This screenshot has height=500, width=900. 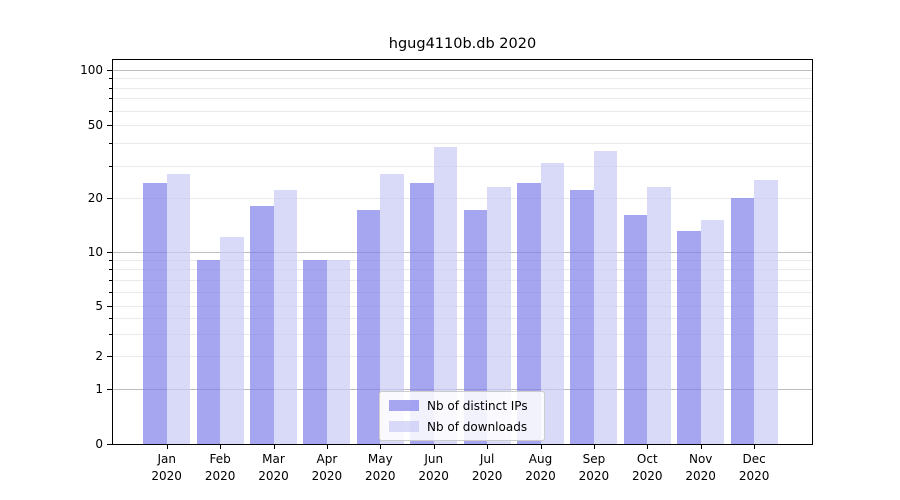 I want to click on bar-distinct-ips-sep, so click(x=582, y=317).